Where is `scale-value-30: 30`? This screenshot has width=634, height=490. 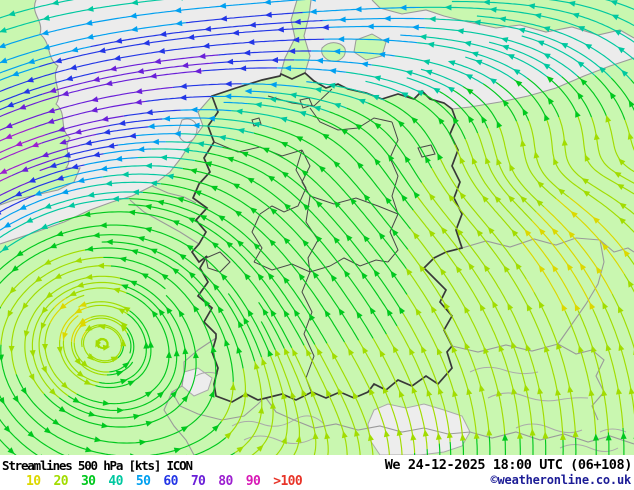 scale-value-30: 30 is located at coordinates (88, 481).